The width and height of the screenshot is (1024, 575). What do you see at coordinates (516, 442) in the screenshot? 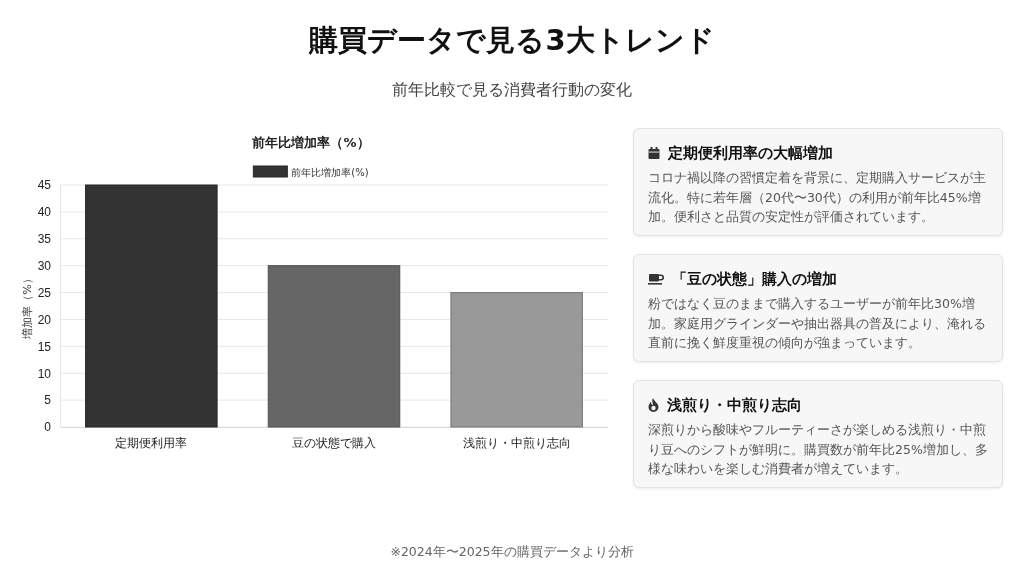
I see `x-tick-label: 浅煎り・中煎り志向` at bounding box center [516, 442].